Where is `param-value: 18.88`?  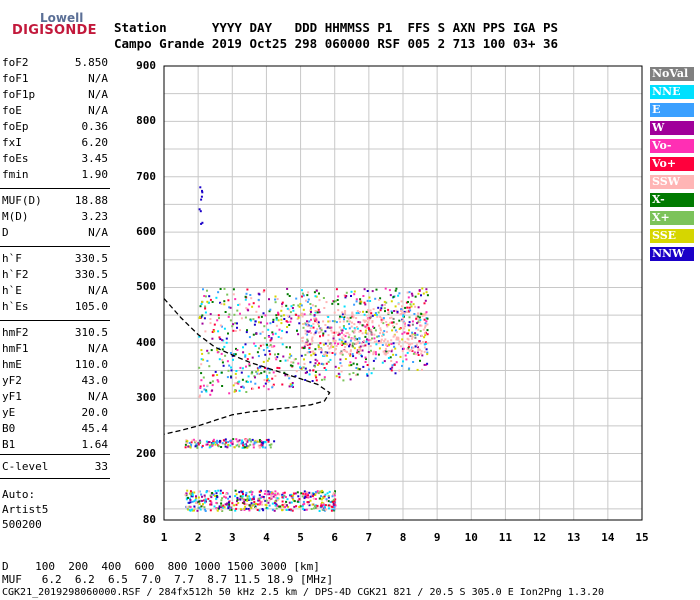 param-value: 18.88 is located at coordinates (91, 200).